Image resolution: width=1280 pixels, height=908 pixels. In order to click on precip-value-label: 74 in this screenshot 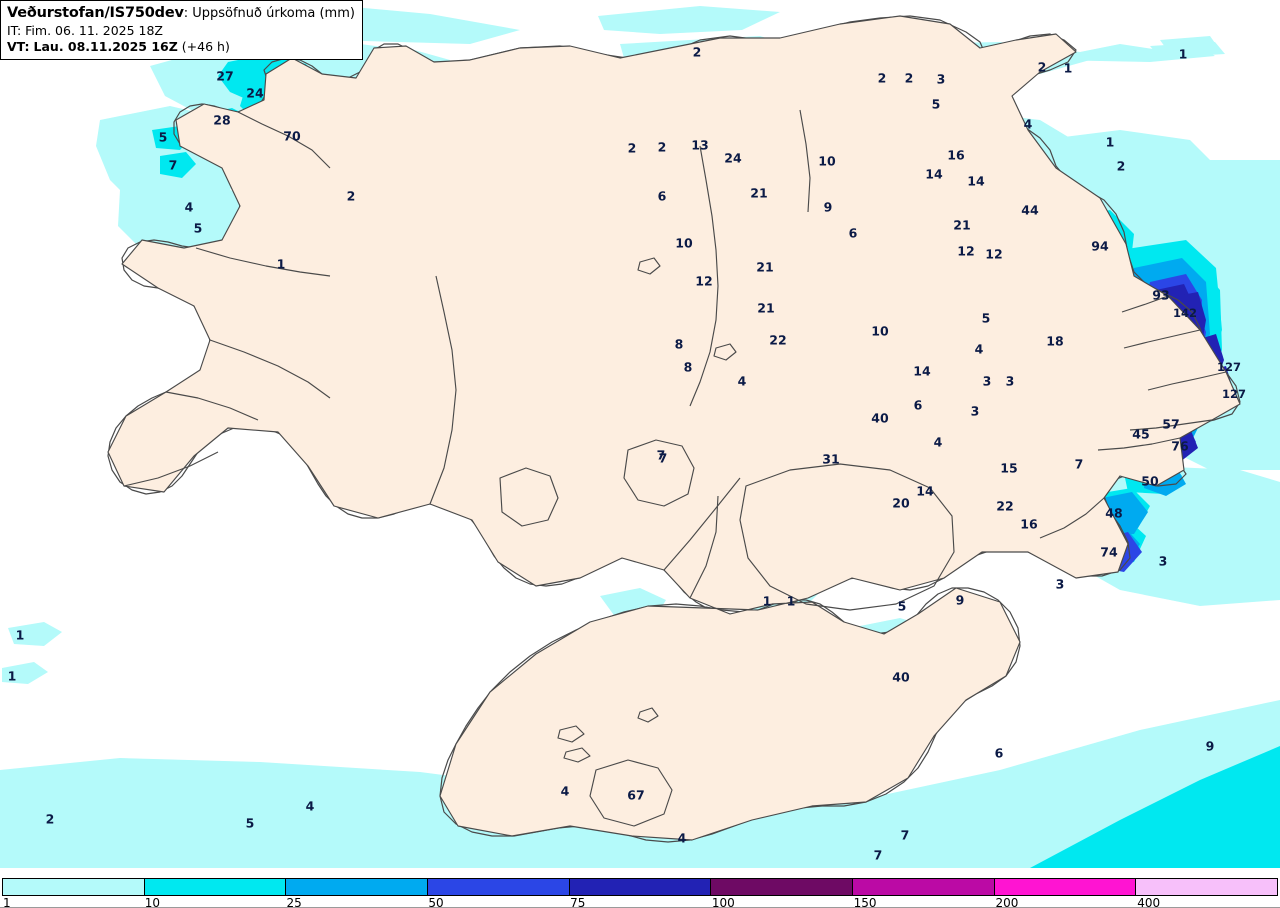, I will do `click(1109, 552)`.